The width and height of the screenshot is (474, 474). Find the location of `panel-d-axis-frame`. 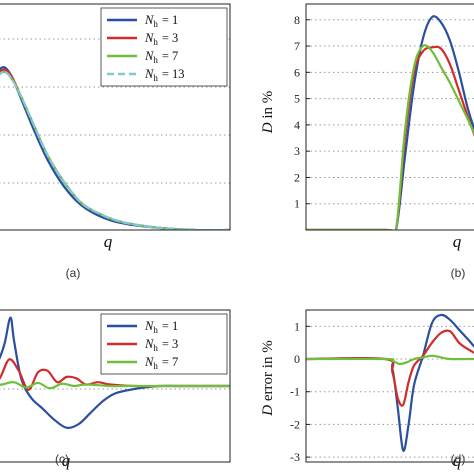

panel-d-axis-frame is located at coordinates (389, 386).